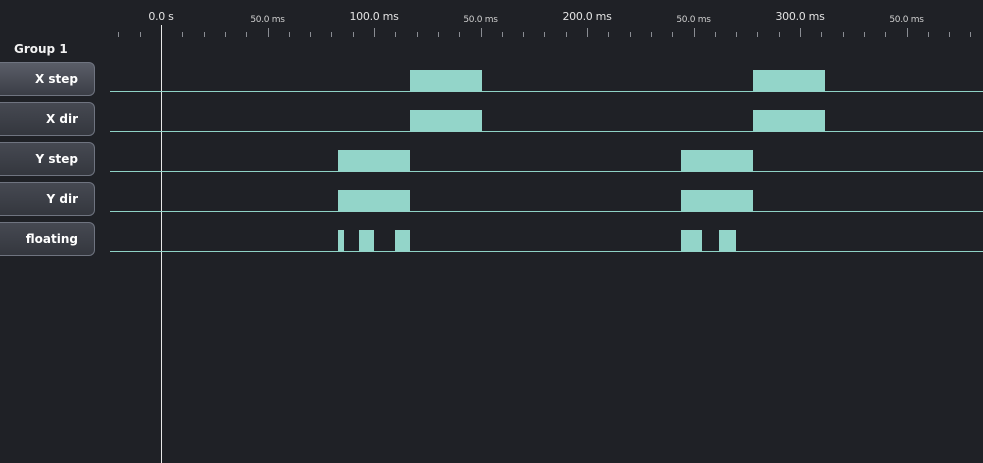 This screenshot has height=463, width=983. I want to click on group-label: Group 1, so click(41, 49).